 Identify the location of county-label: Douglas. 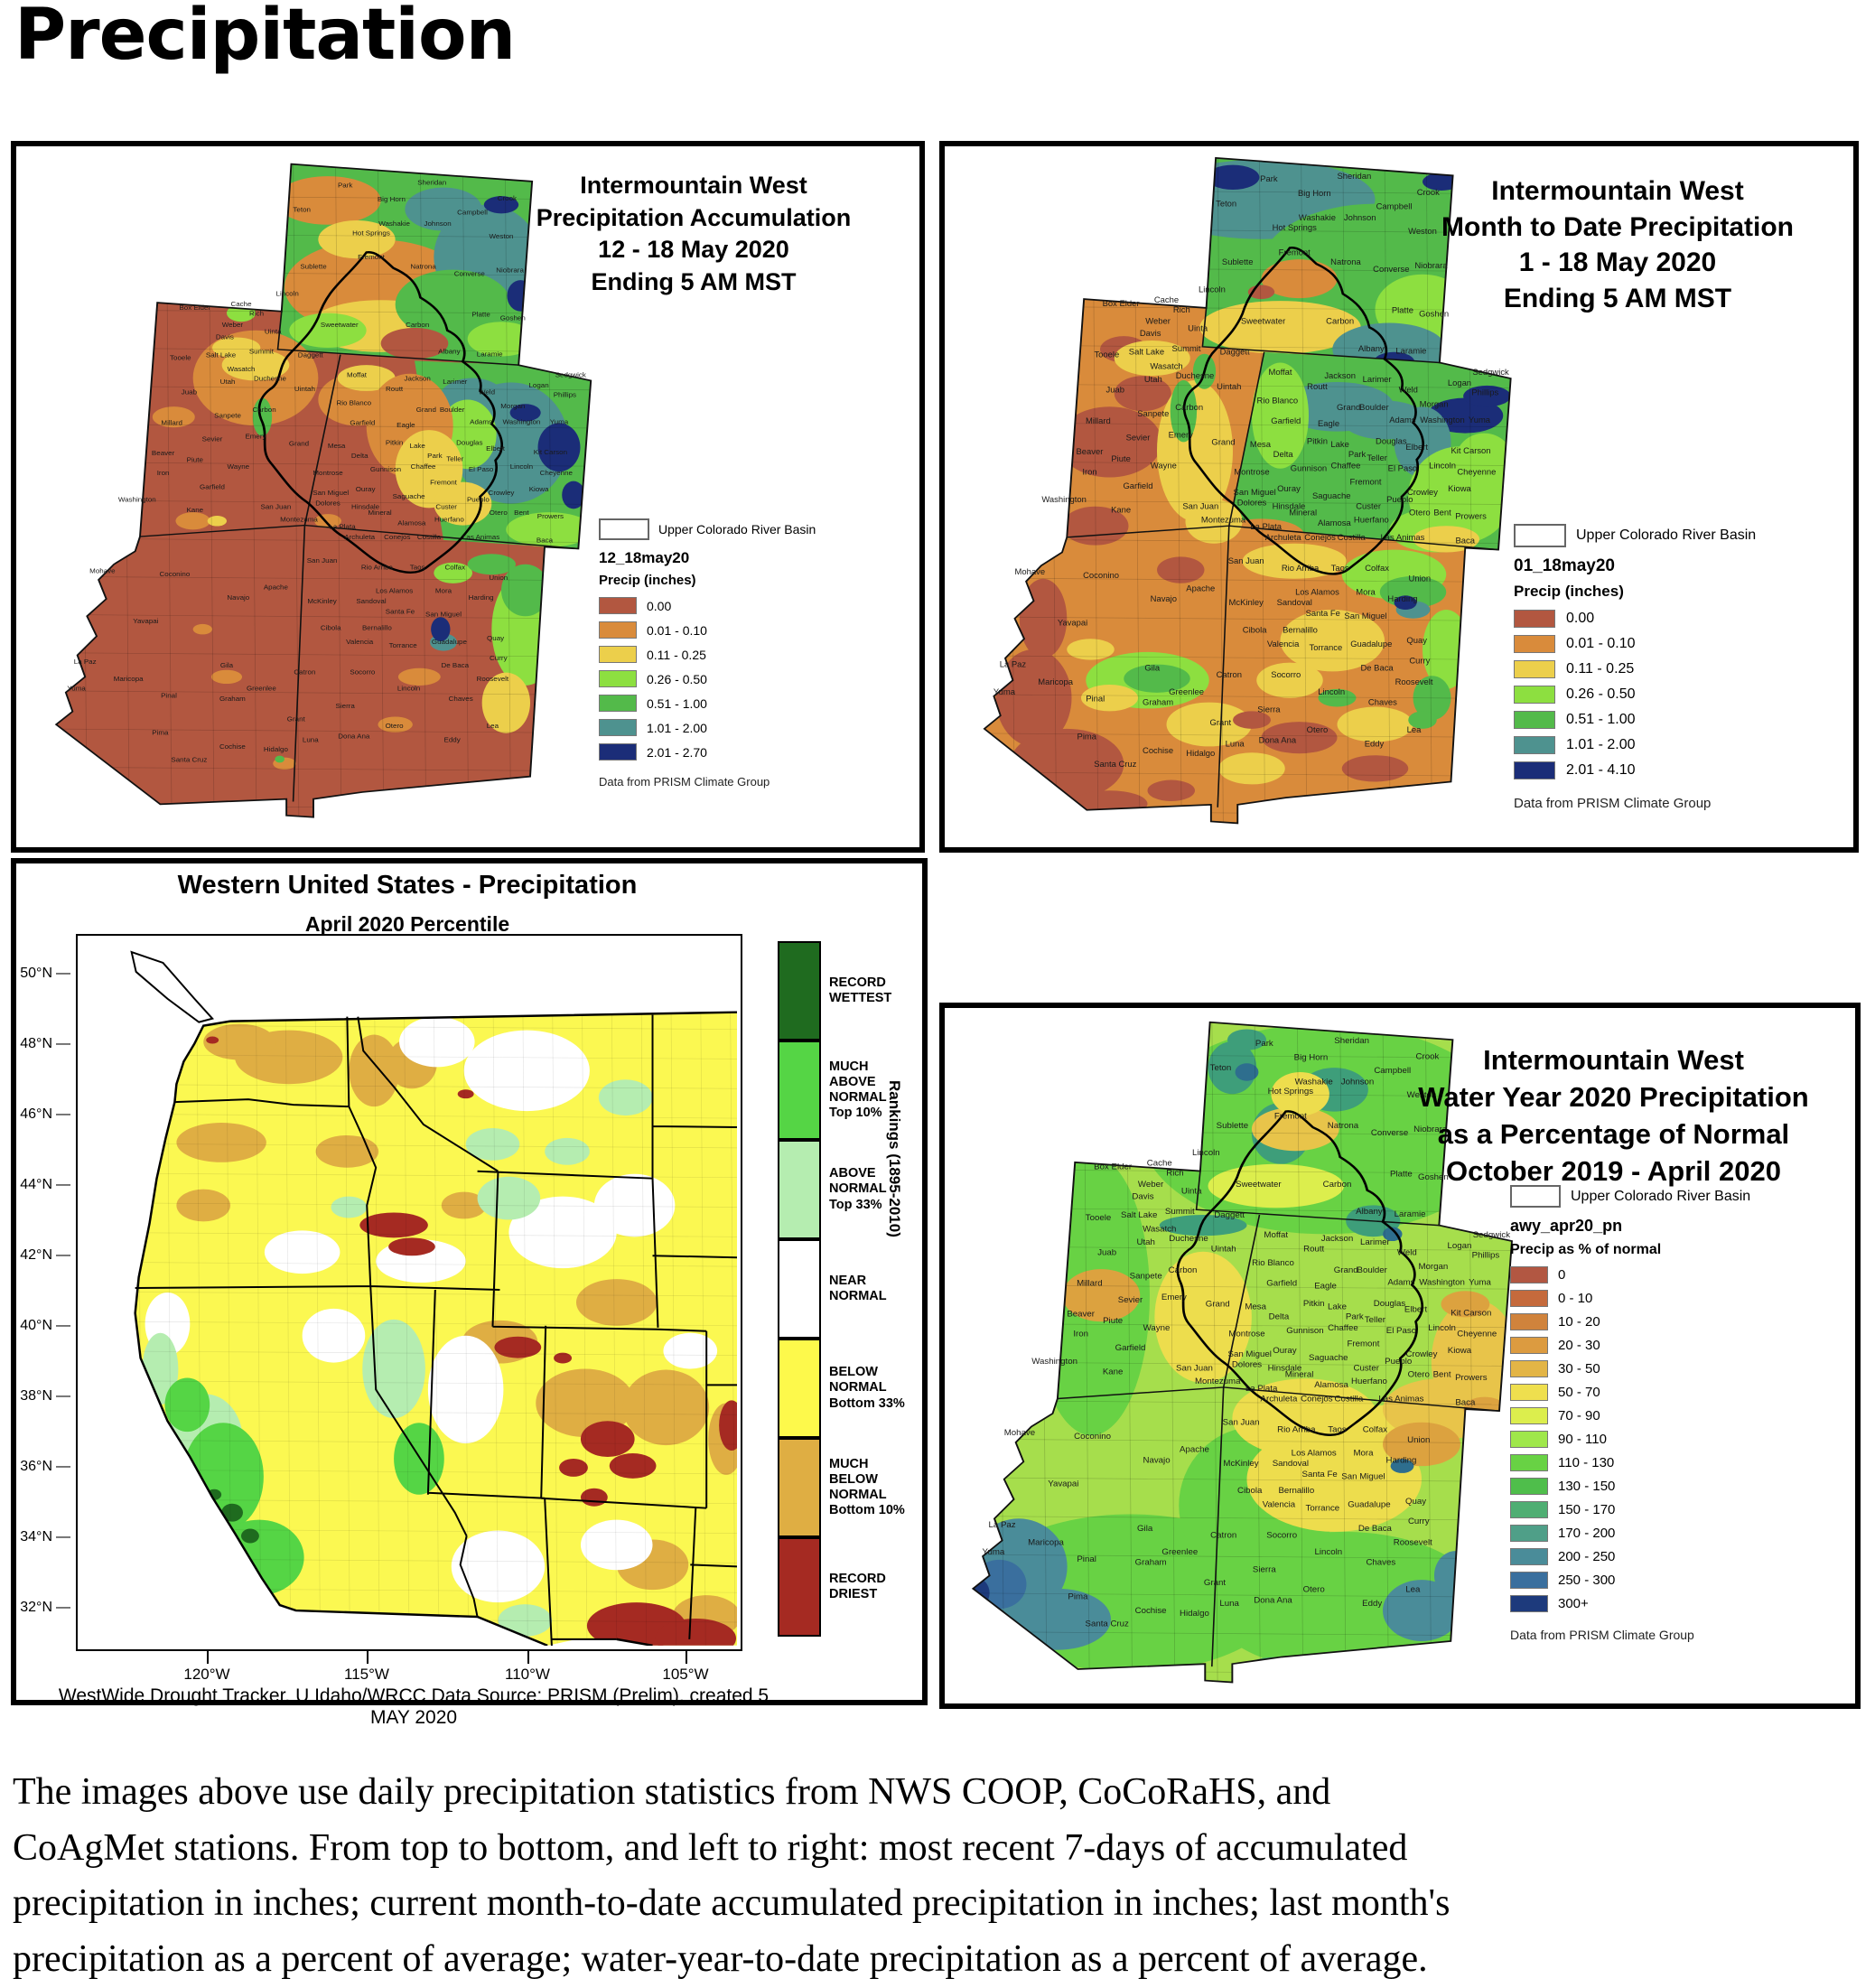
(469, 443).